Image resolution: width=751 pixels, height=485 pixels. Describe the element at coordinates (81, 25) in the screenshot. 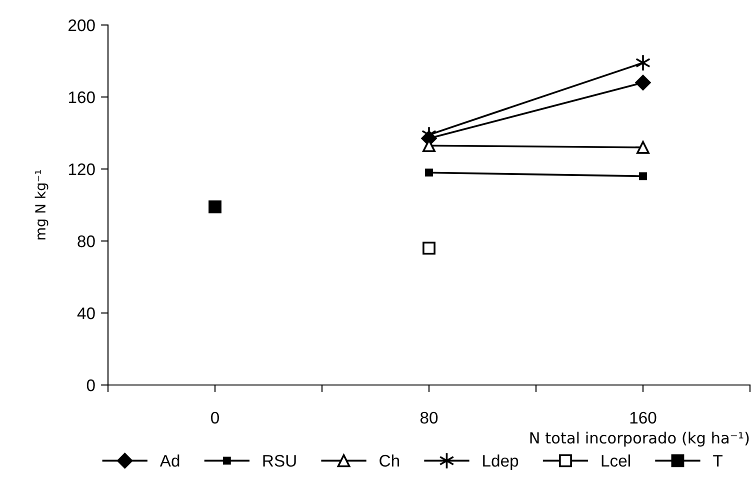

I see `y-tick-label: 200` at that location.